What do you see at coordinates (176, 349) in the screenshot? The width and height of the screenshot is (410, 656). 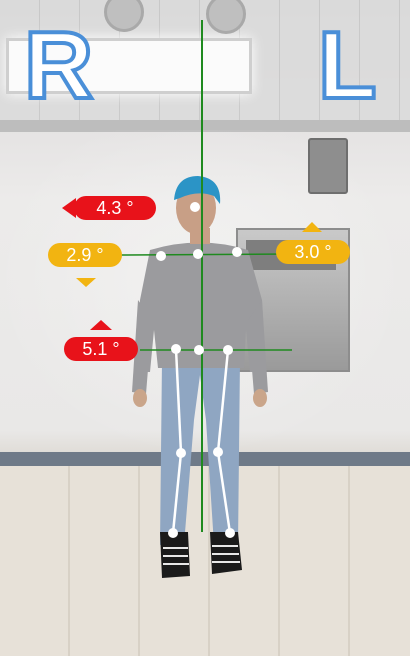 I see `right-hip-joint` at bounding box center [176, 349].